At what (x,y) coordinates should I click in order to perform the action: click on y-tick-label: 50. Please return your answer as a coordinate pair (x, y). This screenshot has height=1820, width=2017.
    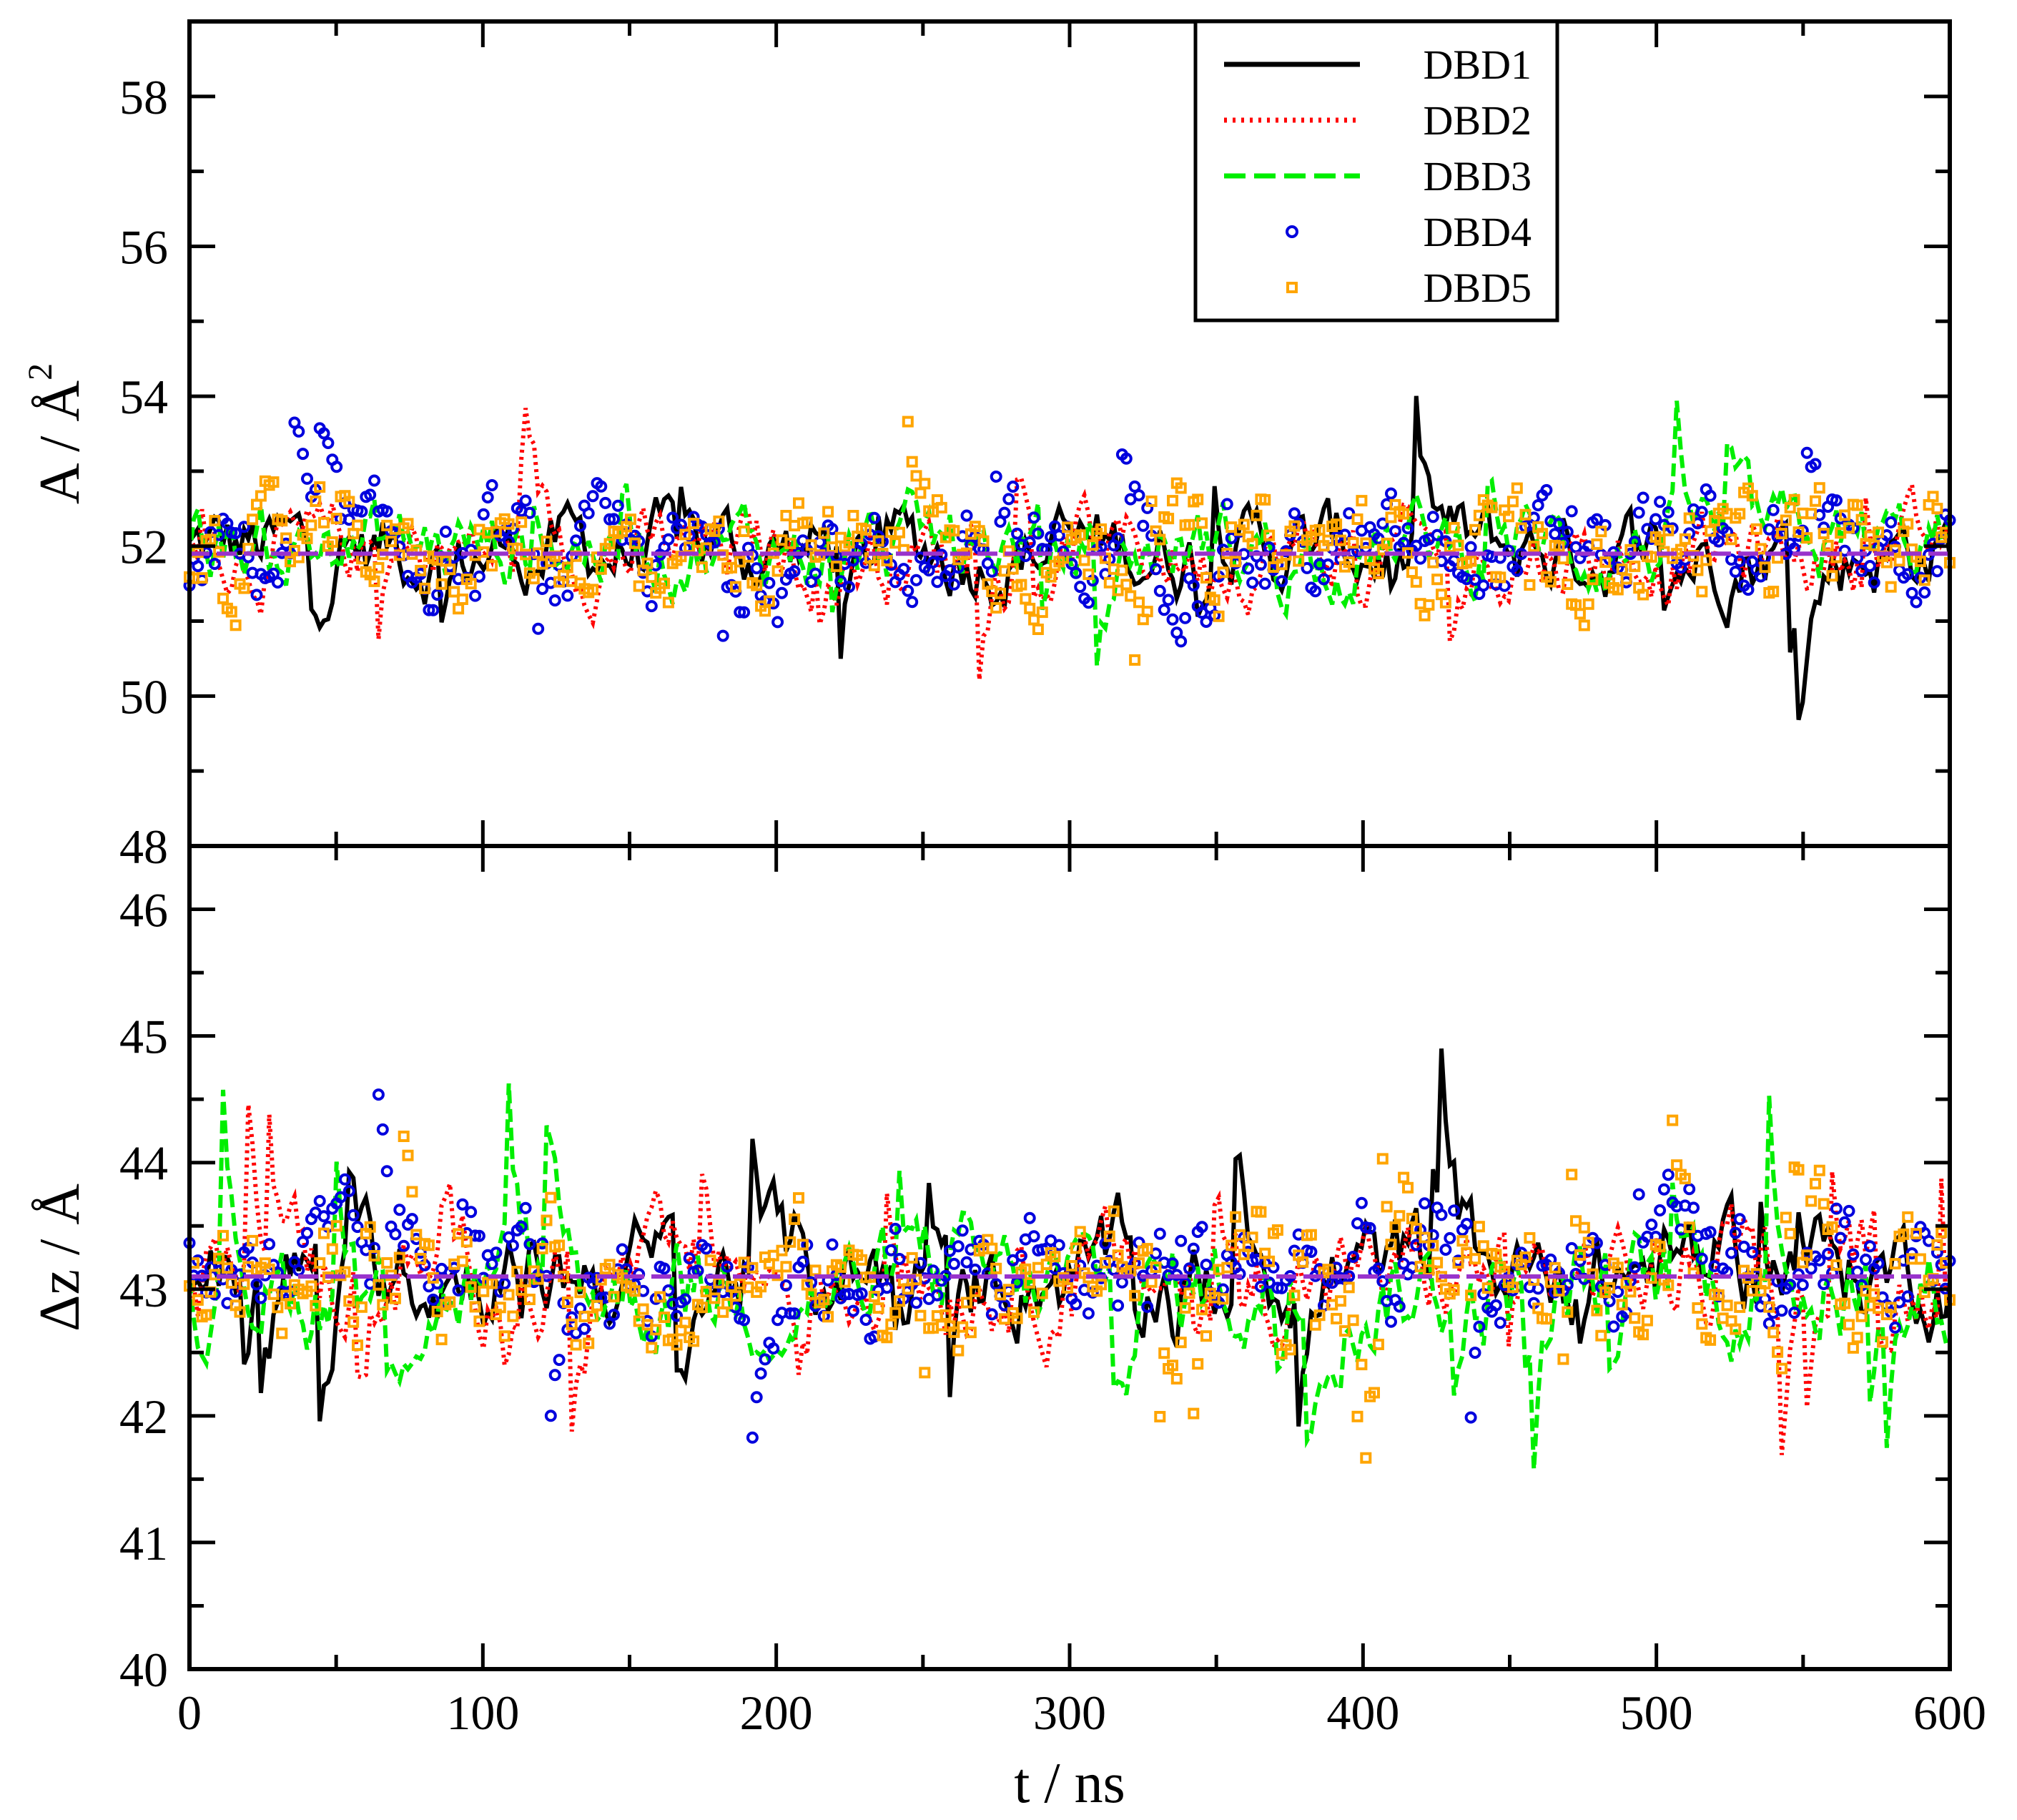
    Looking at the image, I should click on (143, 696).